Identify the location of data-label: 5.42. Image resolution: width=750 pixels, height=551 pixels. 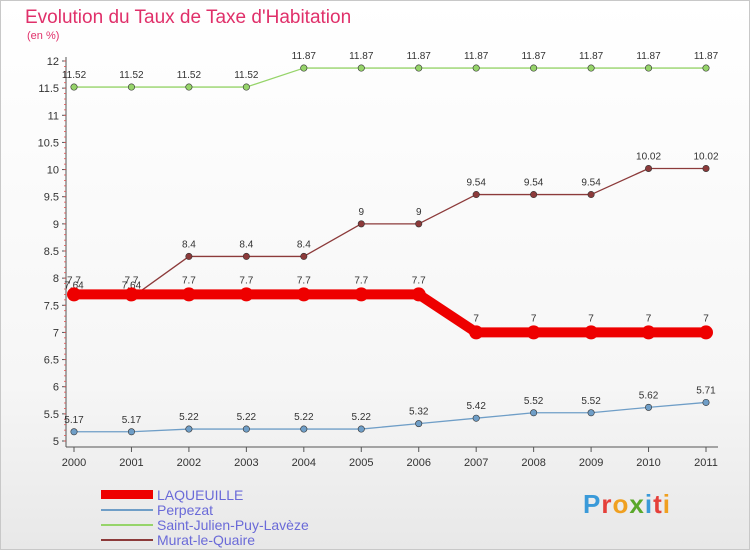
(476, 406).